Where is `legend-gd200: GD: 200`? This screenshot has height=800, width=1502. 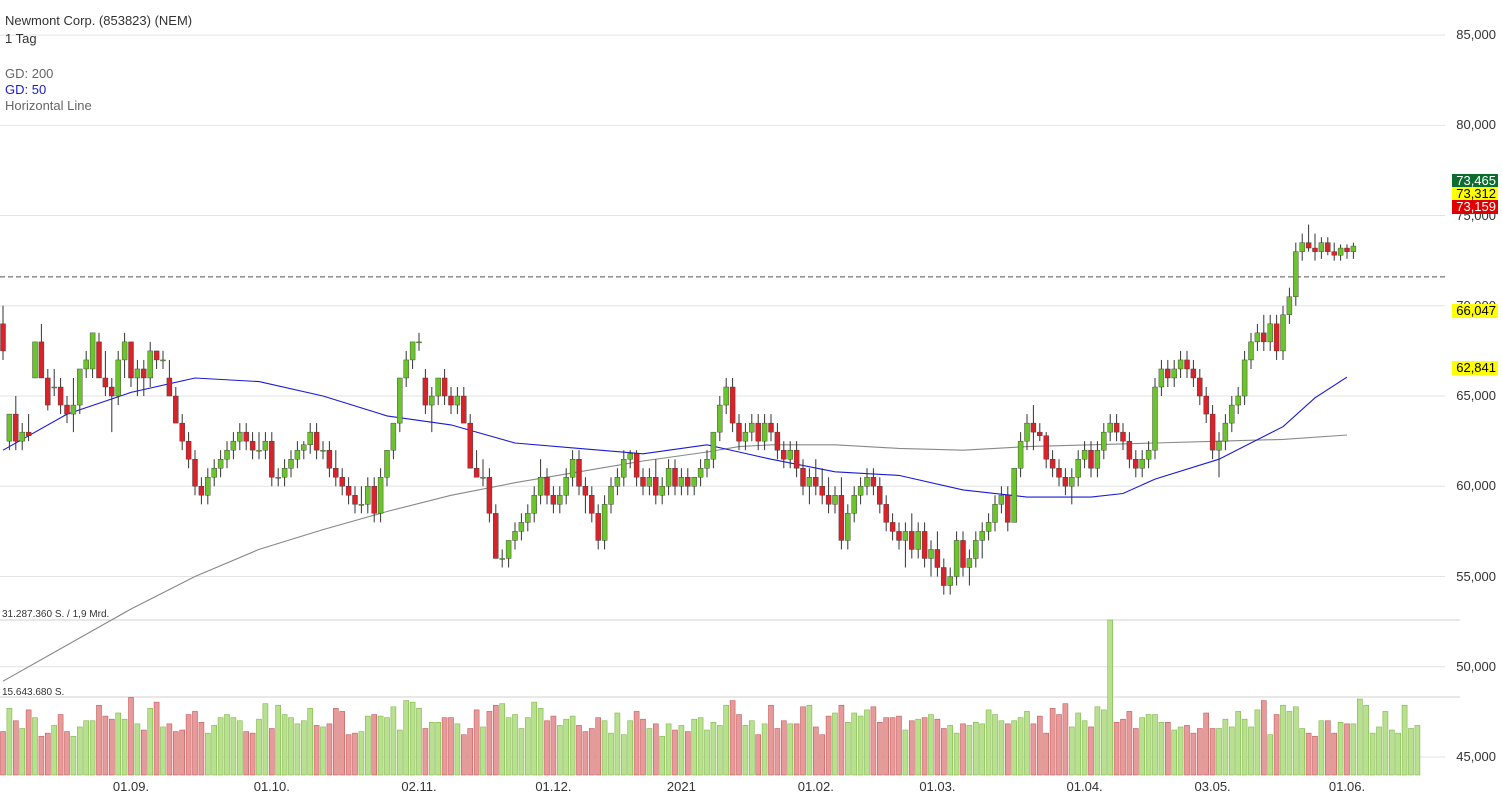 legend-gd200: GD: 200 is located at coordinates (29, 73).